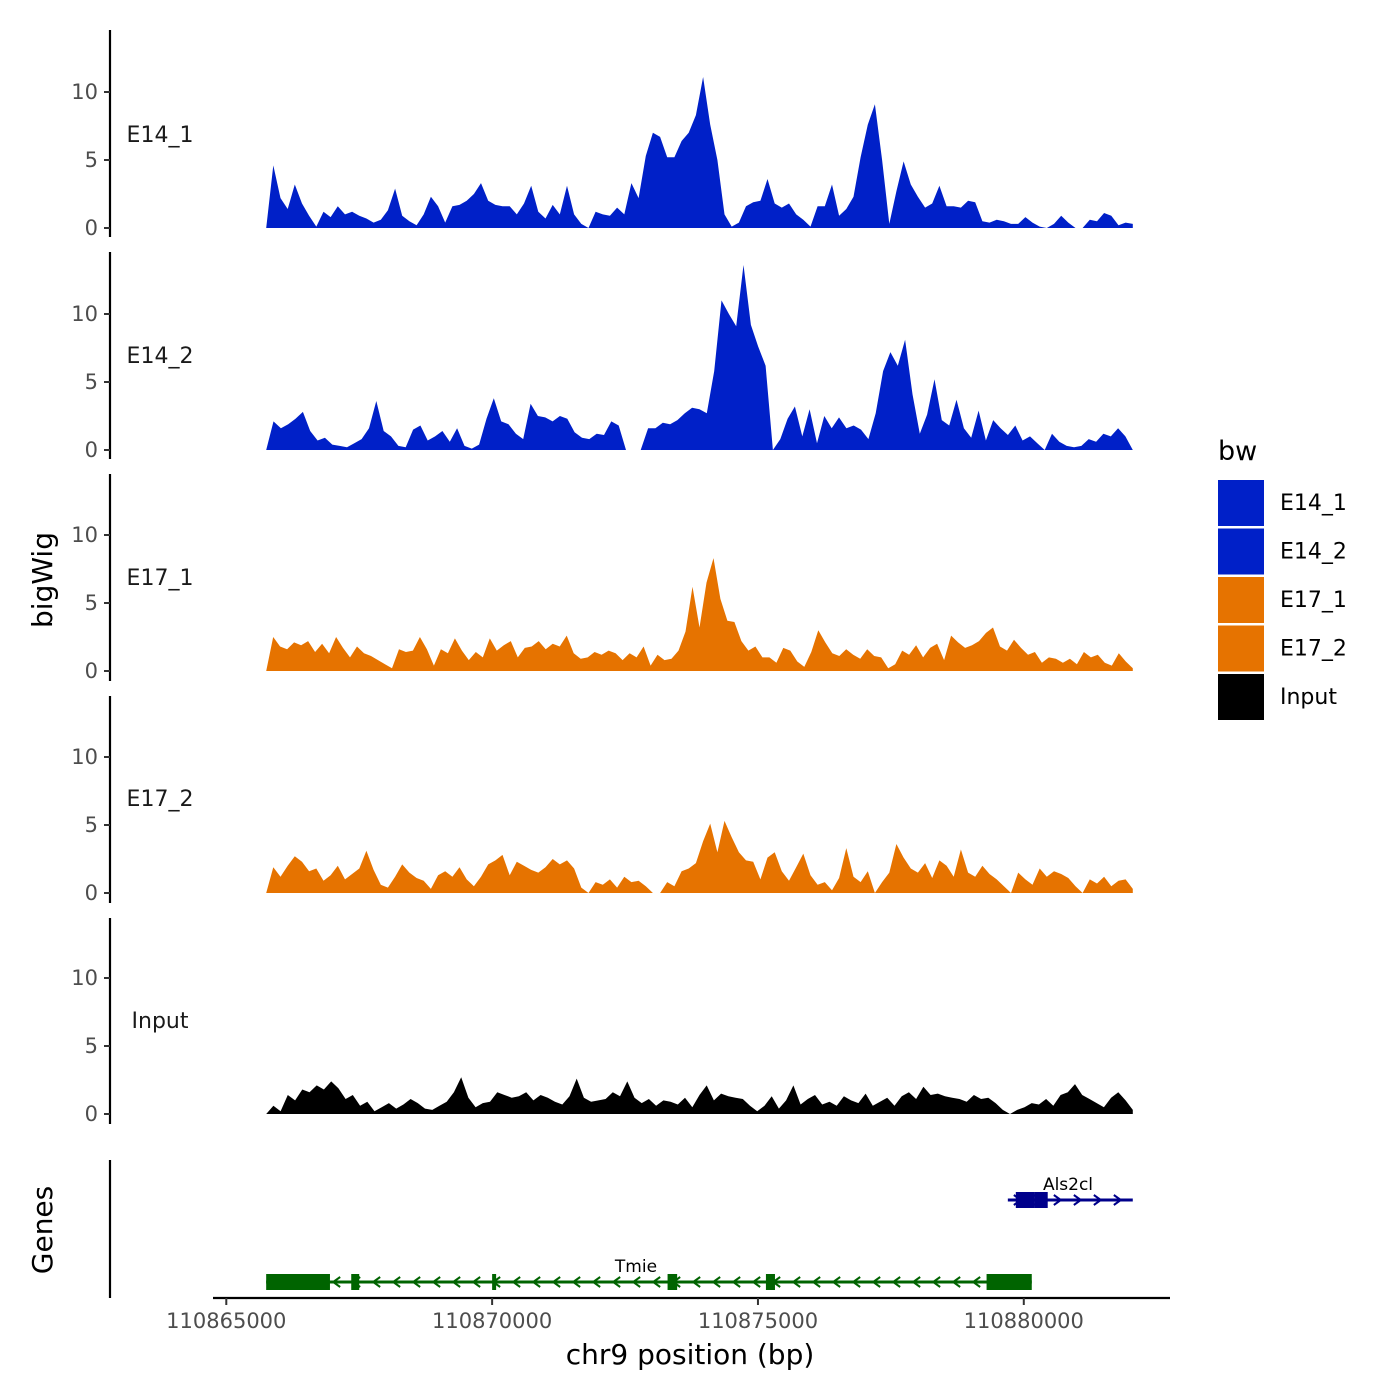 The image size is (1400, 1400). What do you see at coordinates (226, 1321) in the screenshot?
I see `x-tick-label: 110865000` at bounding box center [226, 1321].